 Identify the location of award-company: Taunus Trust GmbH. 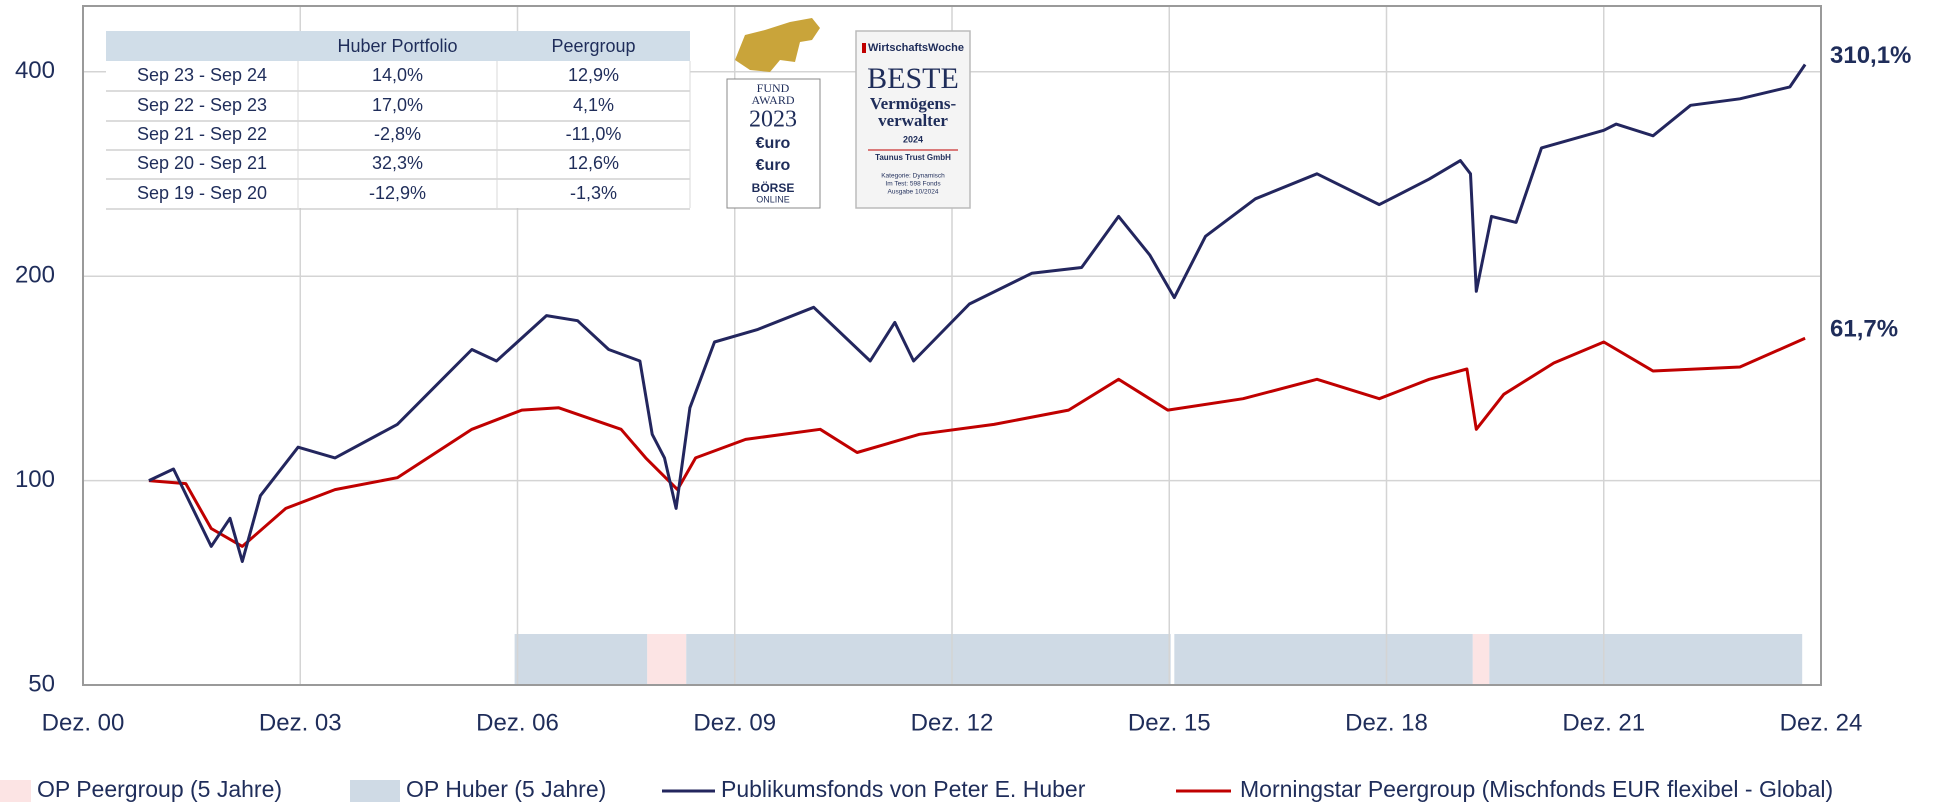
(913, 157).